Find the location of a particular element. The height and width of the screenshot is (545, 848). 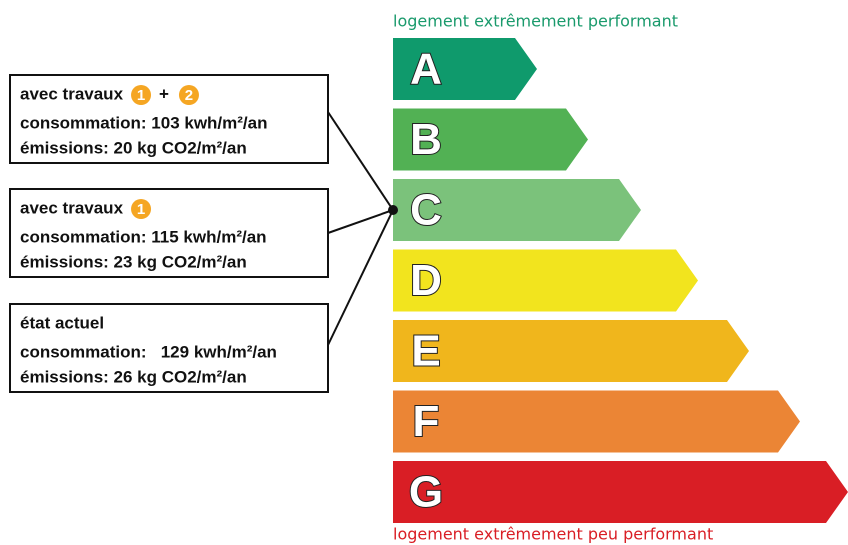

badge-join: + is located at coordinates (164, 93).